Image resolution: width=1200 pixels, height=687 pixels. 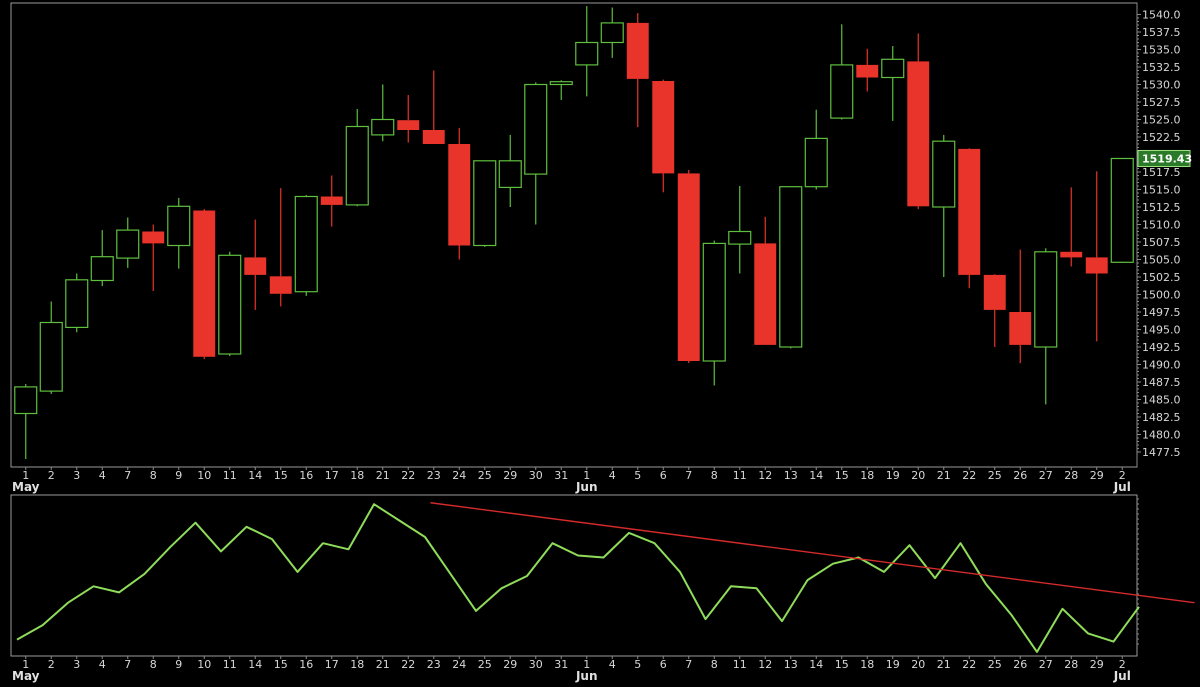 What do you see at coordinates (791, 664) in the screenshot?
I see `bottom-date-day-label: 13` at bounding box center [791, 664].